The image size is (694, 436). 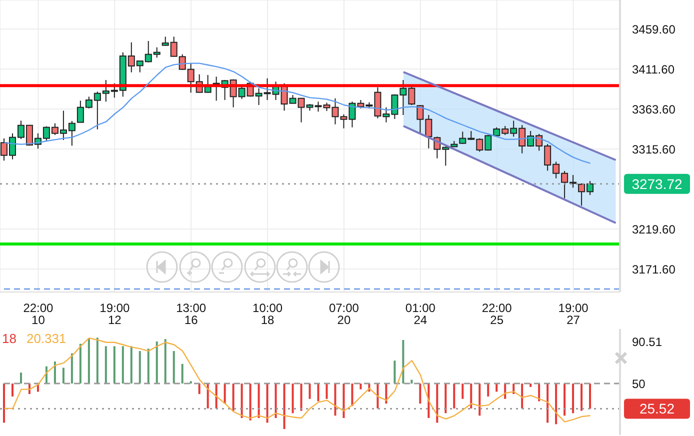 What do you see at coordinates (38, 314) in the screenshot?
I see `x-tick-label: 22:00 10` at bounding box center [38, 314].